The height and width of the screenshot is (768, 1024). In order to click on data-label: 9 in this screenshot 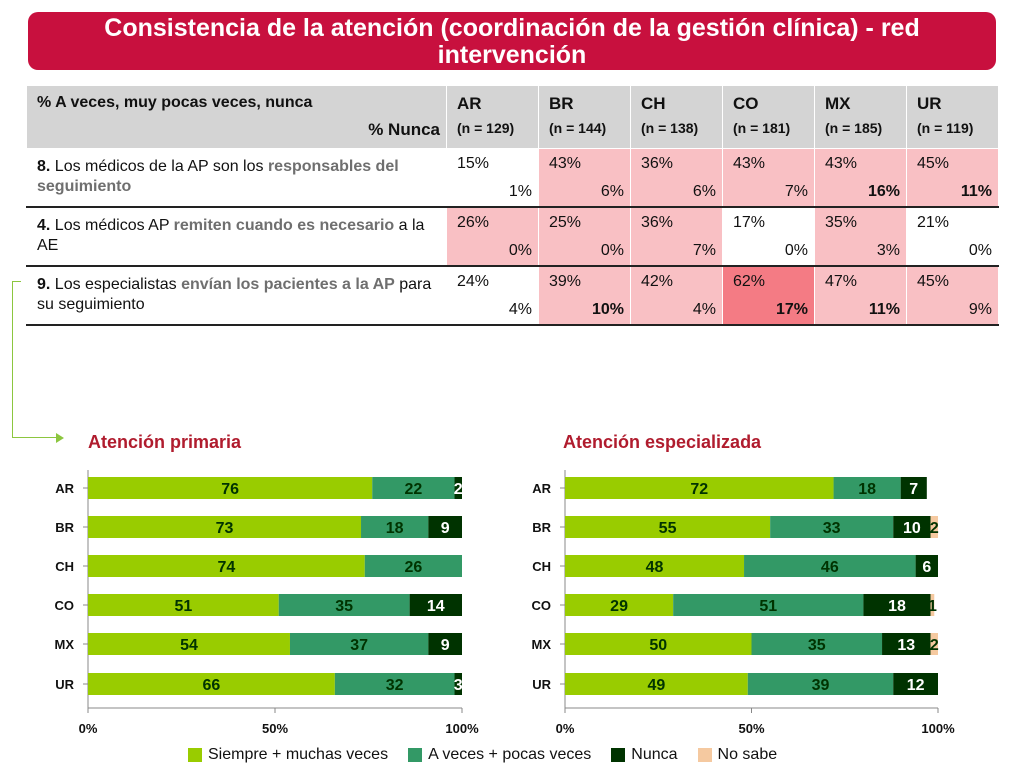, I will do `click(445, 528)`.